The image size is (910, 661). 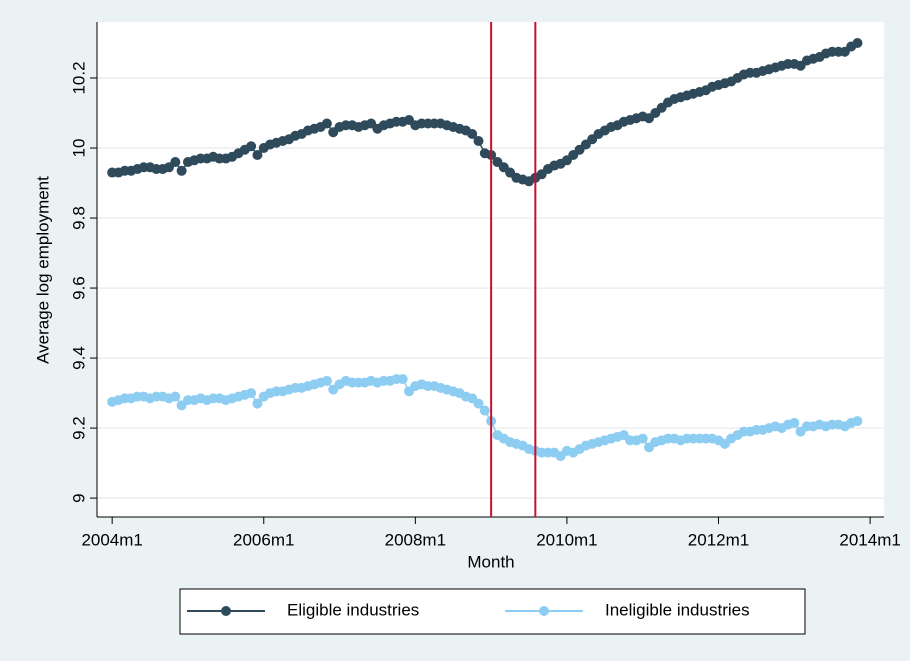 What do you see at coordinates (263, 539) in the screenshot?
I see `x-tick-label: 2006m1` at bounding box center [263, 539].